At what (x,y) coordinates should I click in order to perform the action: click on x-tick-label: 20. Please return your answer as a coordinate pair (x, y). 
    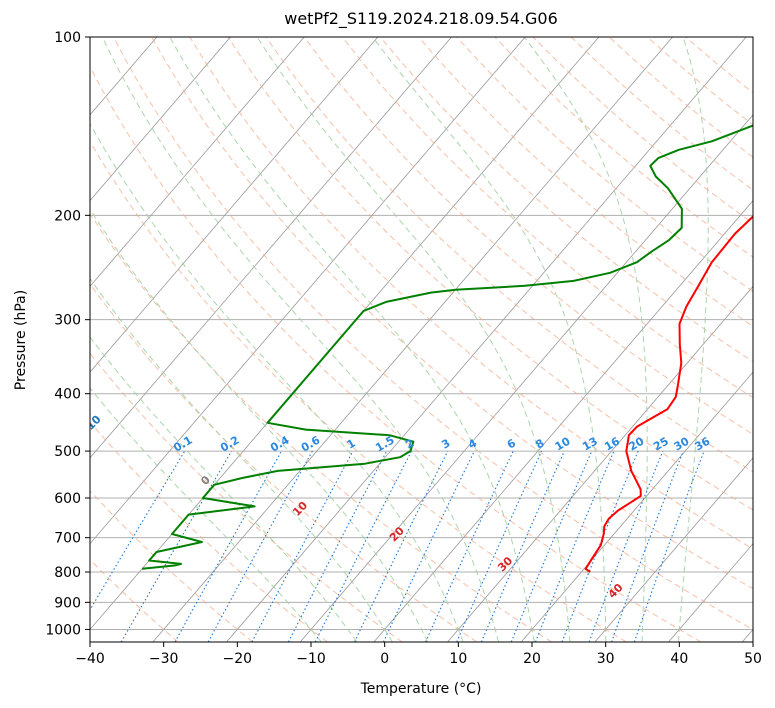
    Looking at the image, I should click on (532, 659).